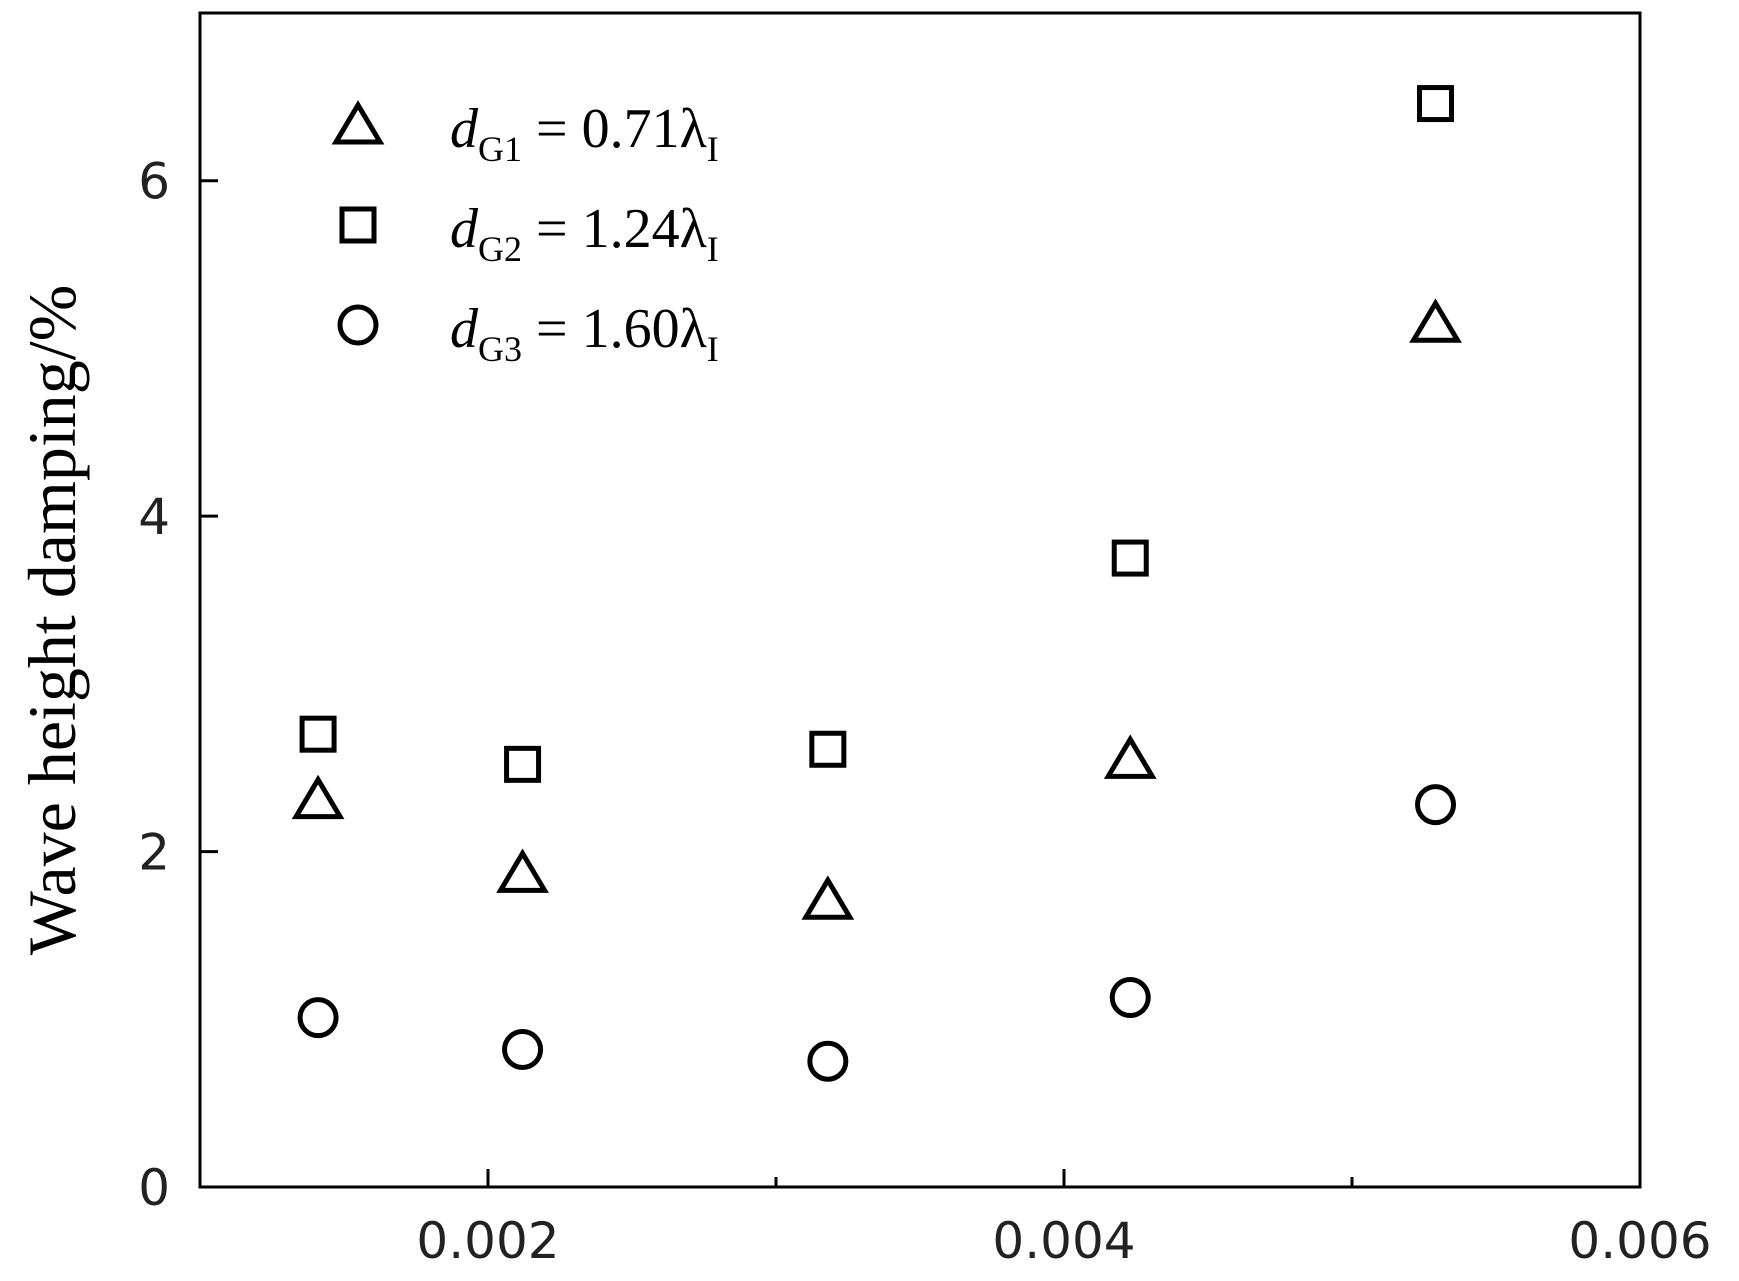 This screenshot has width=1739, height=1281. I want to click on y-tick-label: 4, so click(154, 517).